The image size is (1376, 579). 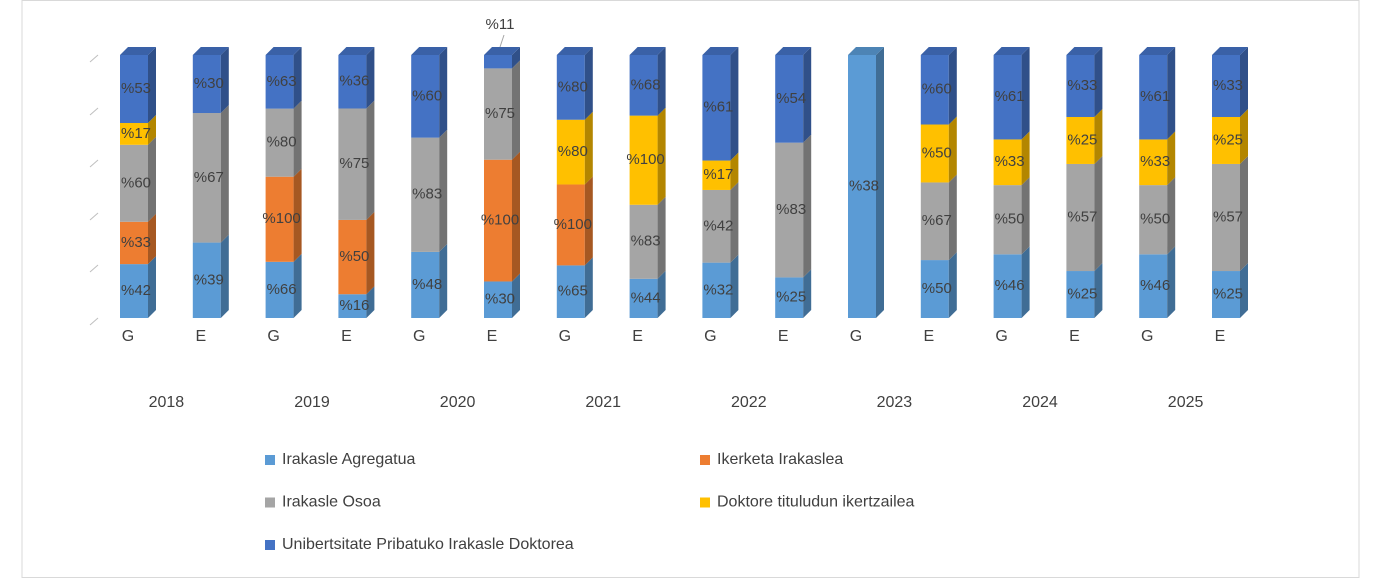 I want to click on data-label: %75, so click(x=500, y=113).